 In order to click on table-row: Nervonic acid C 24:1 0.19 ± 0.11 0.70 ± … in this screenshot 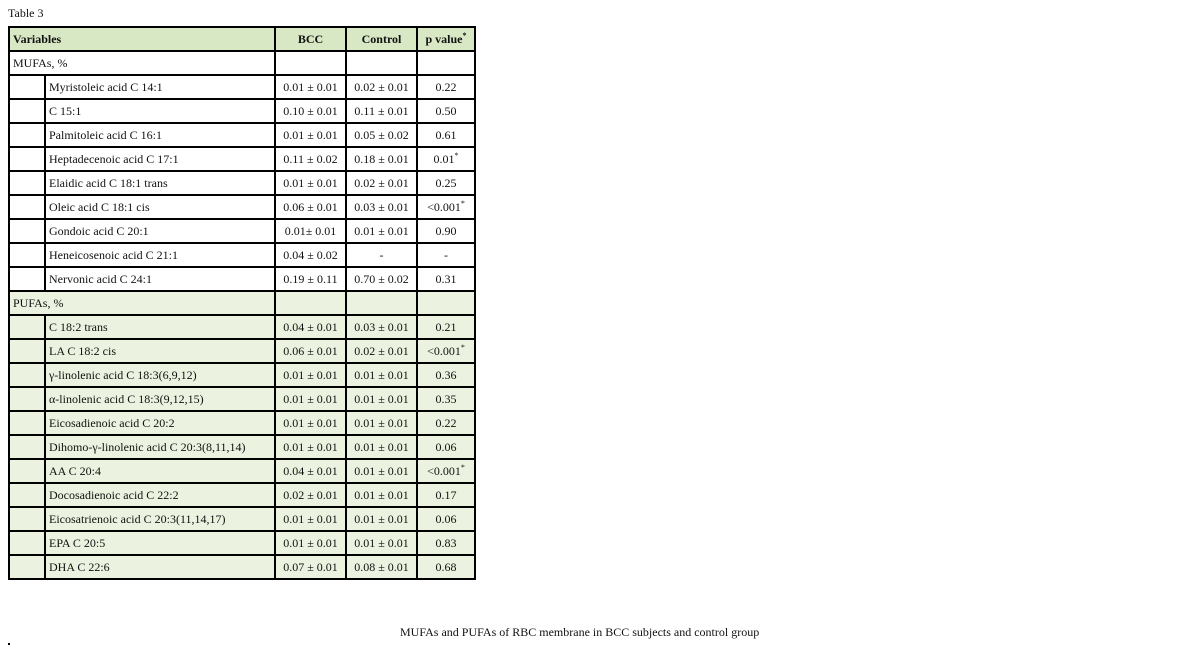, I will do `click(242, 279)`.